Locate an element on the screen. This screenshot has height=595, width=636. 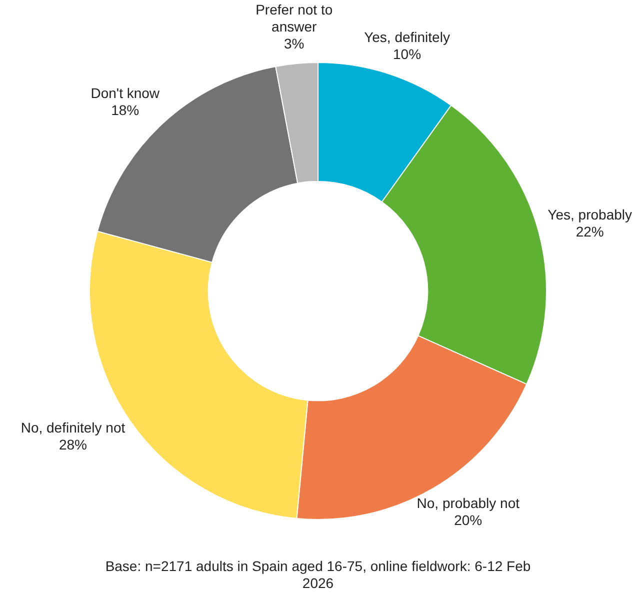
data-label: 3% is located at coordinates (294, 43).